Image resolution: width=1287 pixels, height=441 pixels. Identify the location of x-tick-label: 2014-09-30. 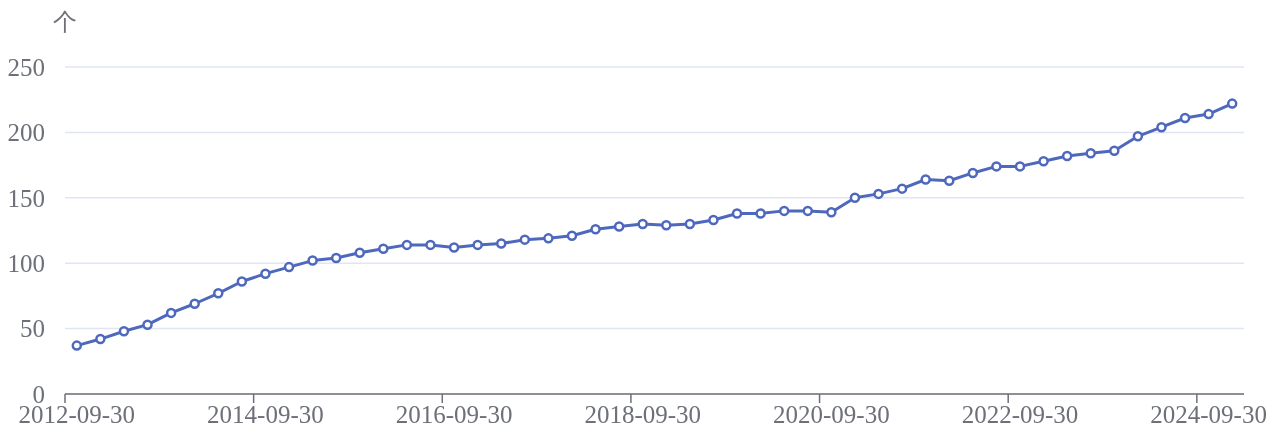
(265, 414).